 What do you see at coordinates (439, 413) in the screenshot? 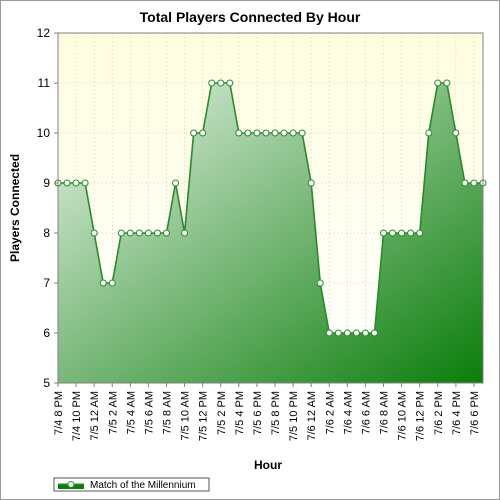
I see `x-tick-label: 7/6 2 PM` at bounding box center [439, 413].